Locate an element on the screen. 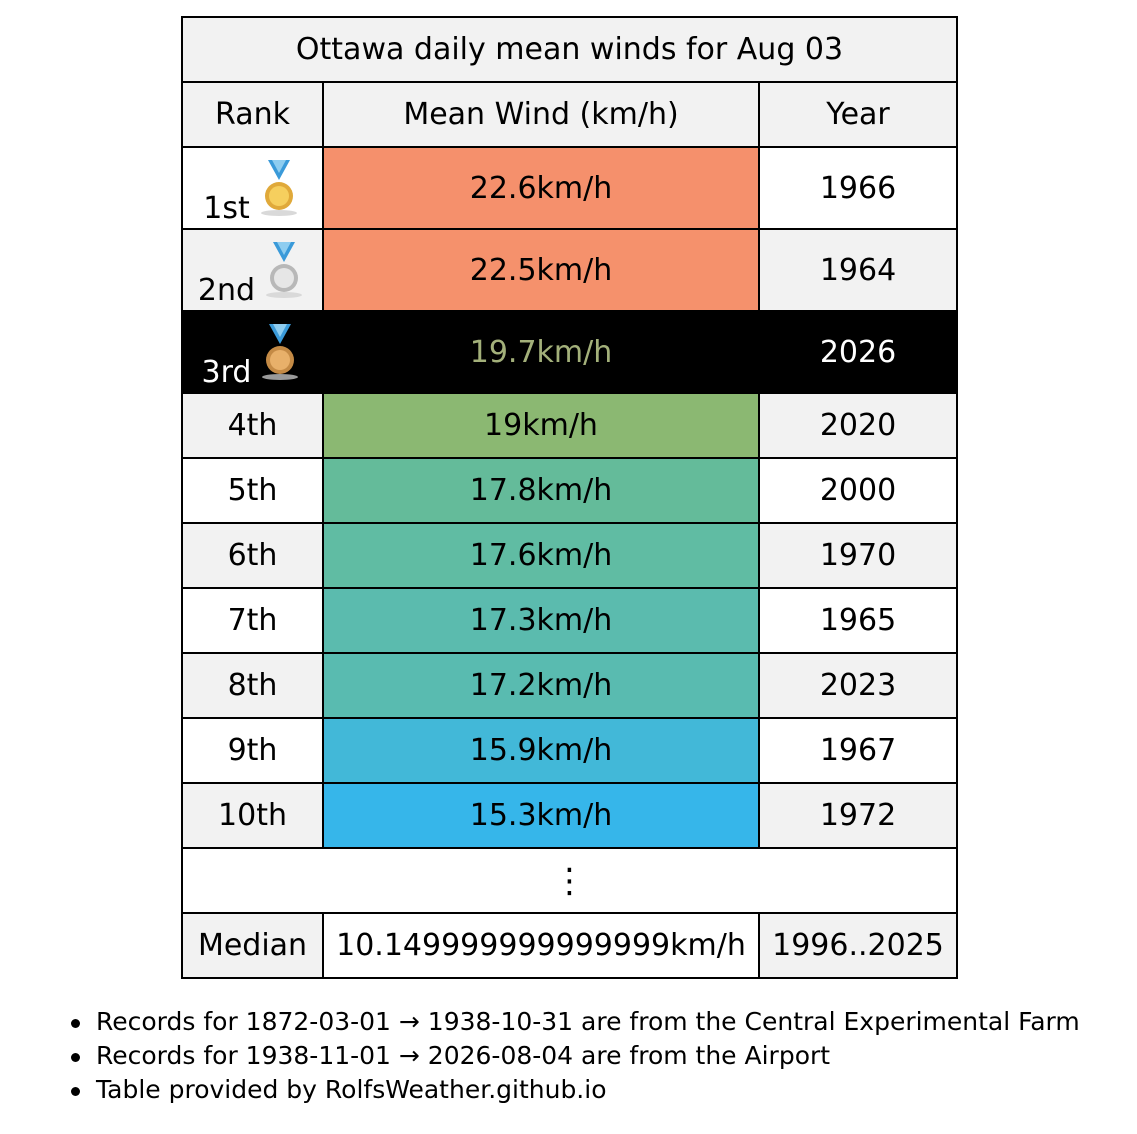 The height and width of the screenshot is (1134, 1137). rank-cell: 3rd is located at coordinates (252, 352).